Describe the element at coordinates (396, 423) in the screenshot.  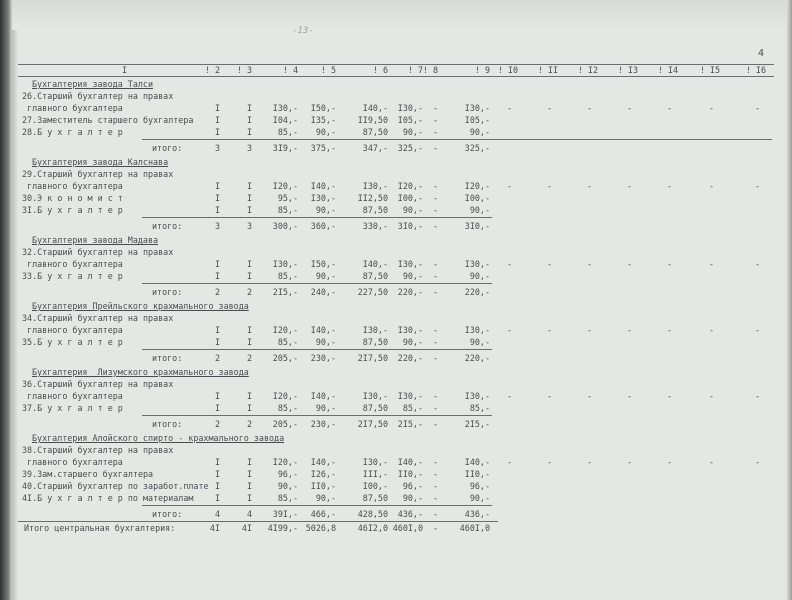
I see `subtotal-row: итого: 2 2 205,- 230,- 2I7,50 2I5,- -2I5,-` at that location.